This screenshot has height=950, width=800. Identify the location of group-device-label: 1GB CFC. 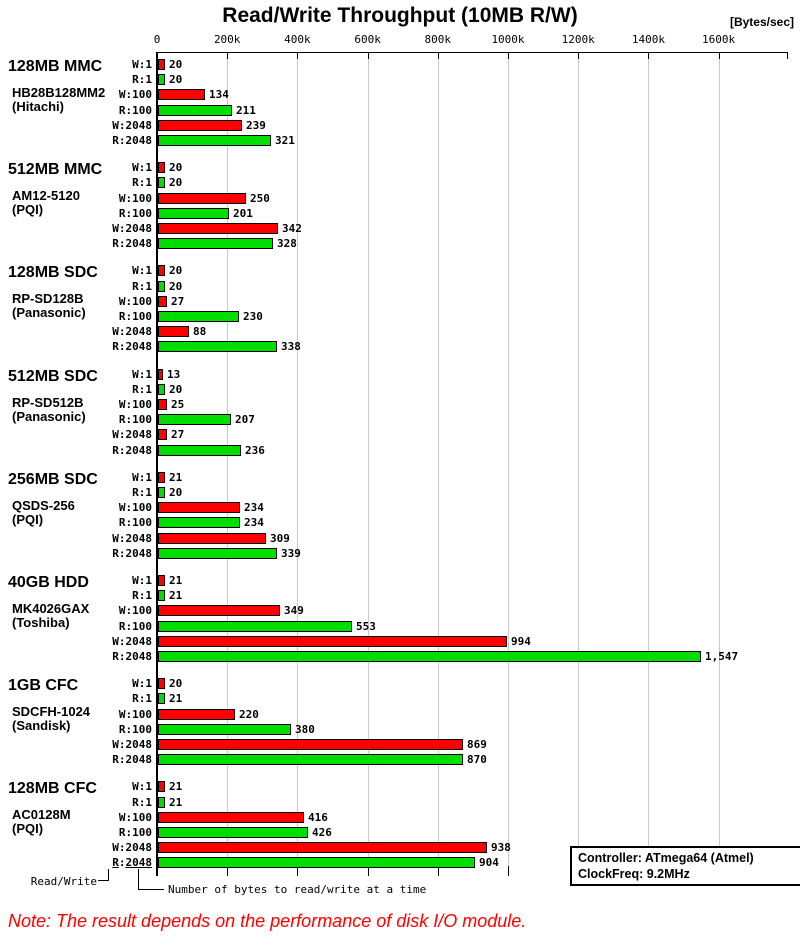
(43, 686).